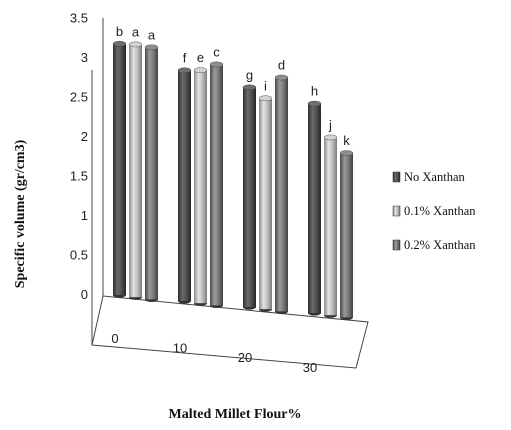  What do you see at coordinates (79, 255) in the screenshot?
I see `y-tick-label: 0.5` at bounding box center [79, 255].